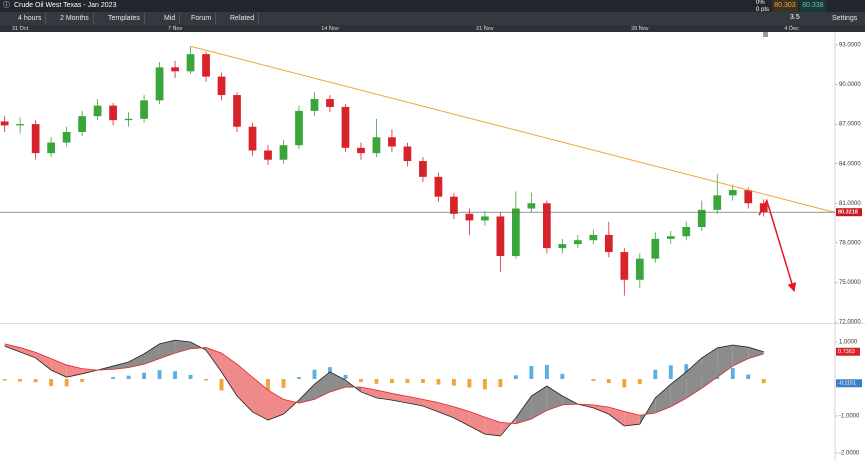 This screenshot has height=460, width=865. Describe the element at coordinates (845, 18) in the screenshot. I see `settings-button: Settings` at that location.